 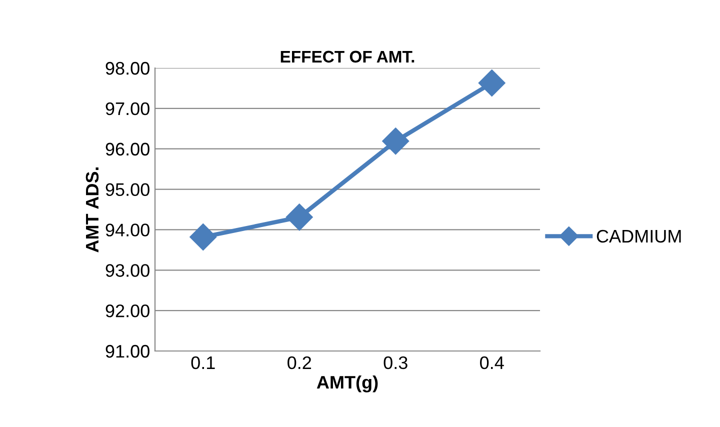 What do you see at coordinates (128, 189) in the screenshot?
I see `y-tick-label: 95.00` at bounding box center [128, 189].